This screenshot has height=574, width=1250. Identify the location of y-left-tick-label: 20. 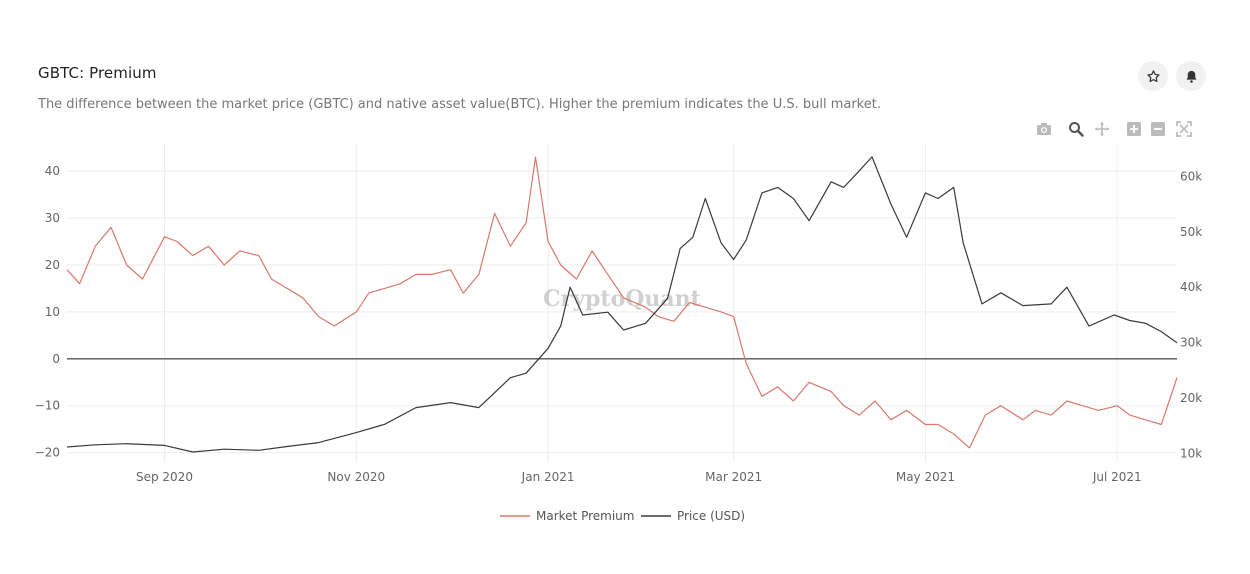
(52, 265).